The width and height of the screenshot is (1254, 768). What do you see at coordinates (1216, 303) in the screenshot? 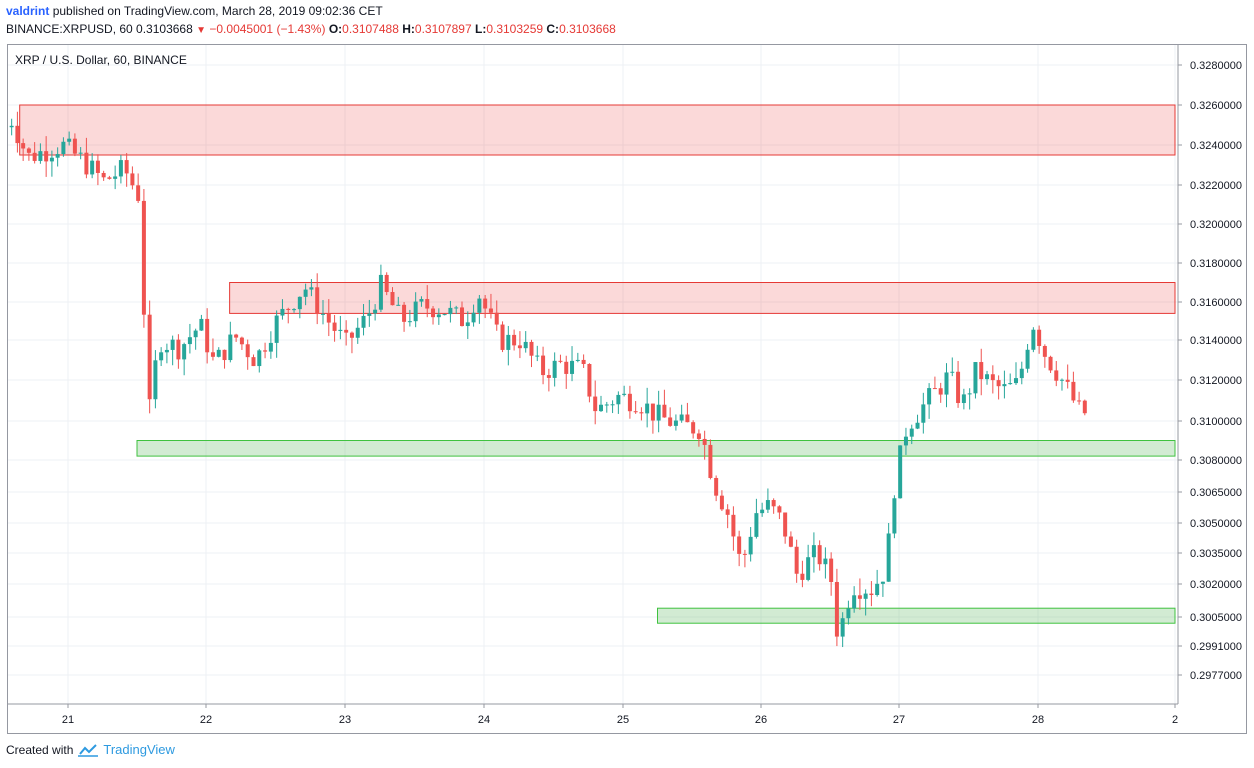
I see `y-tick-label: 0.3160000` at bounding box center [1216, 303].